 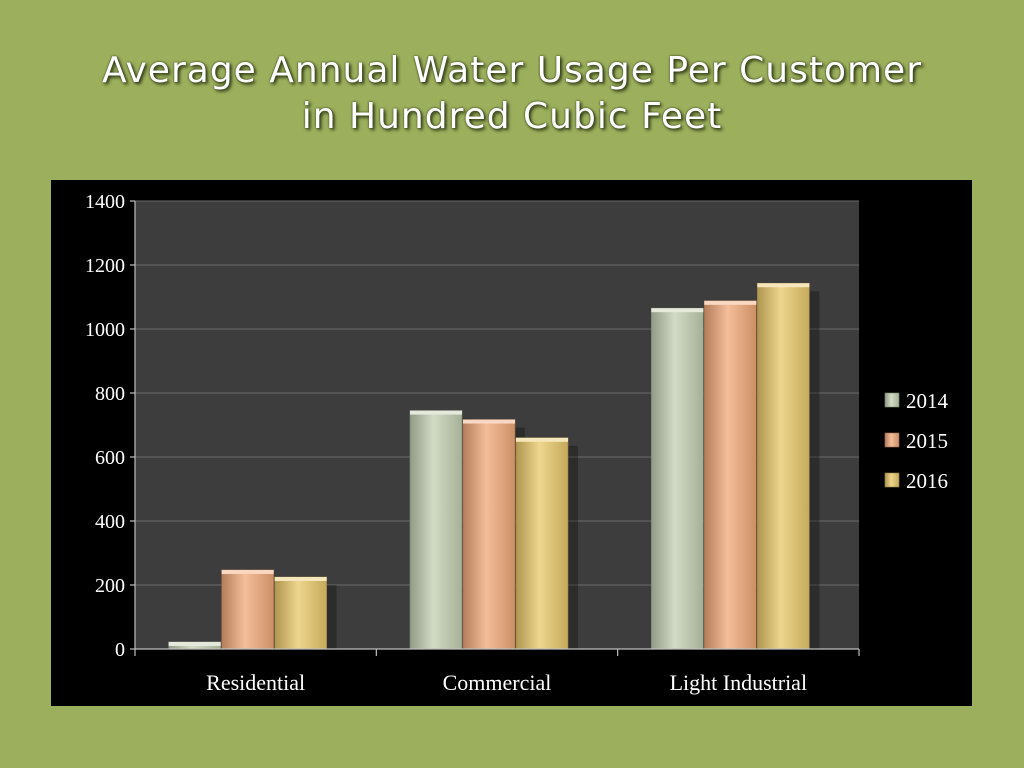 I want to click on x-category-label: Residential, so click(x=255, y=682).